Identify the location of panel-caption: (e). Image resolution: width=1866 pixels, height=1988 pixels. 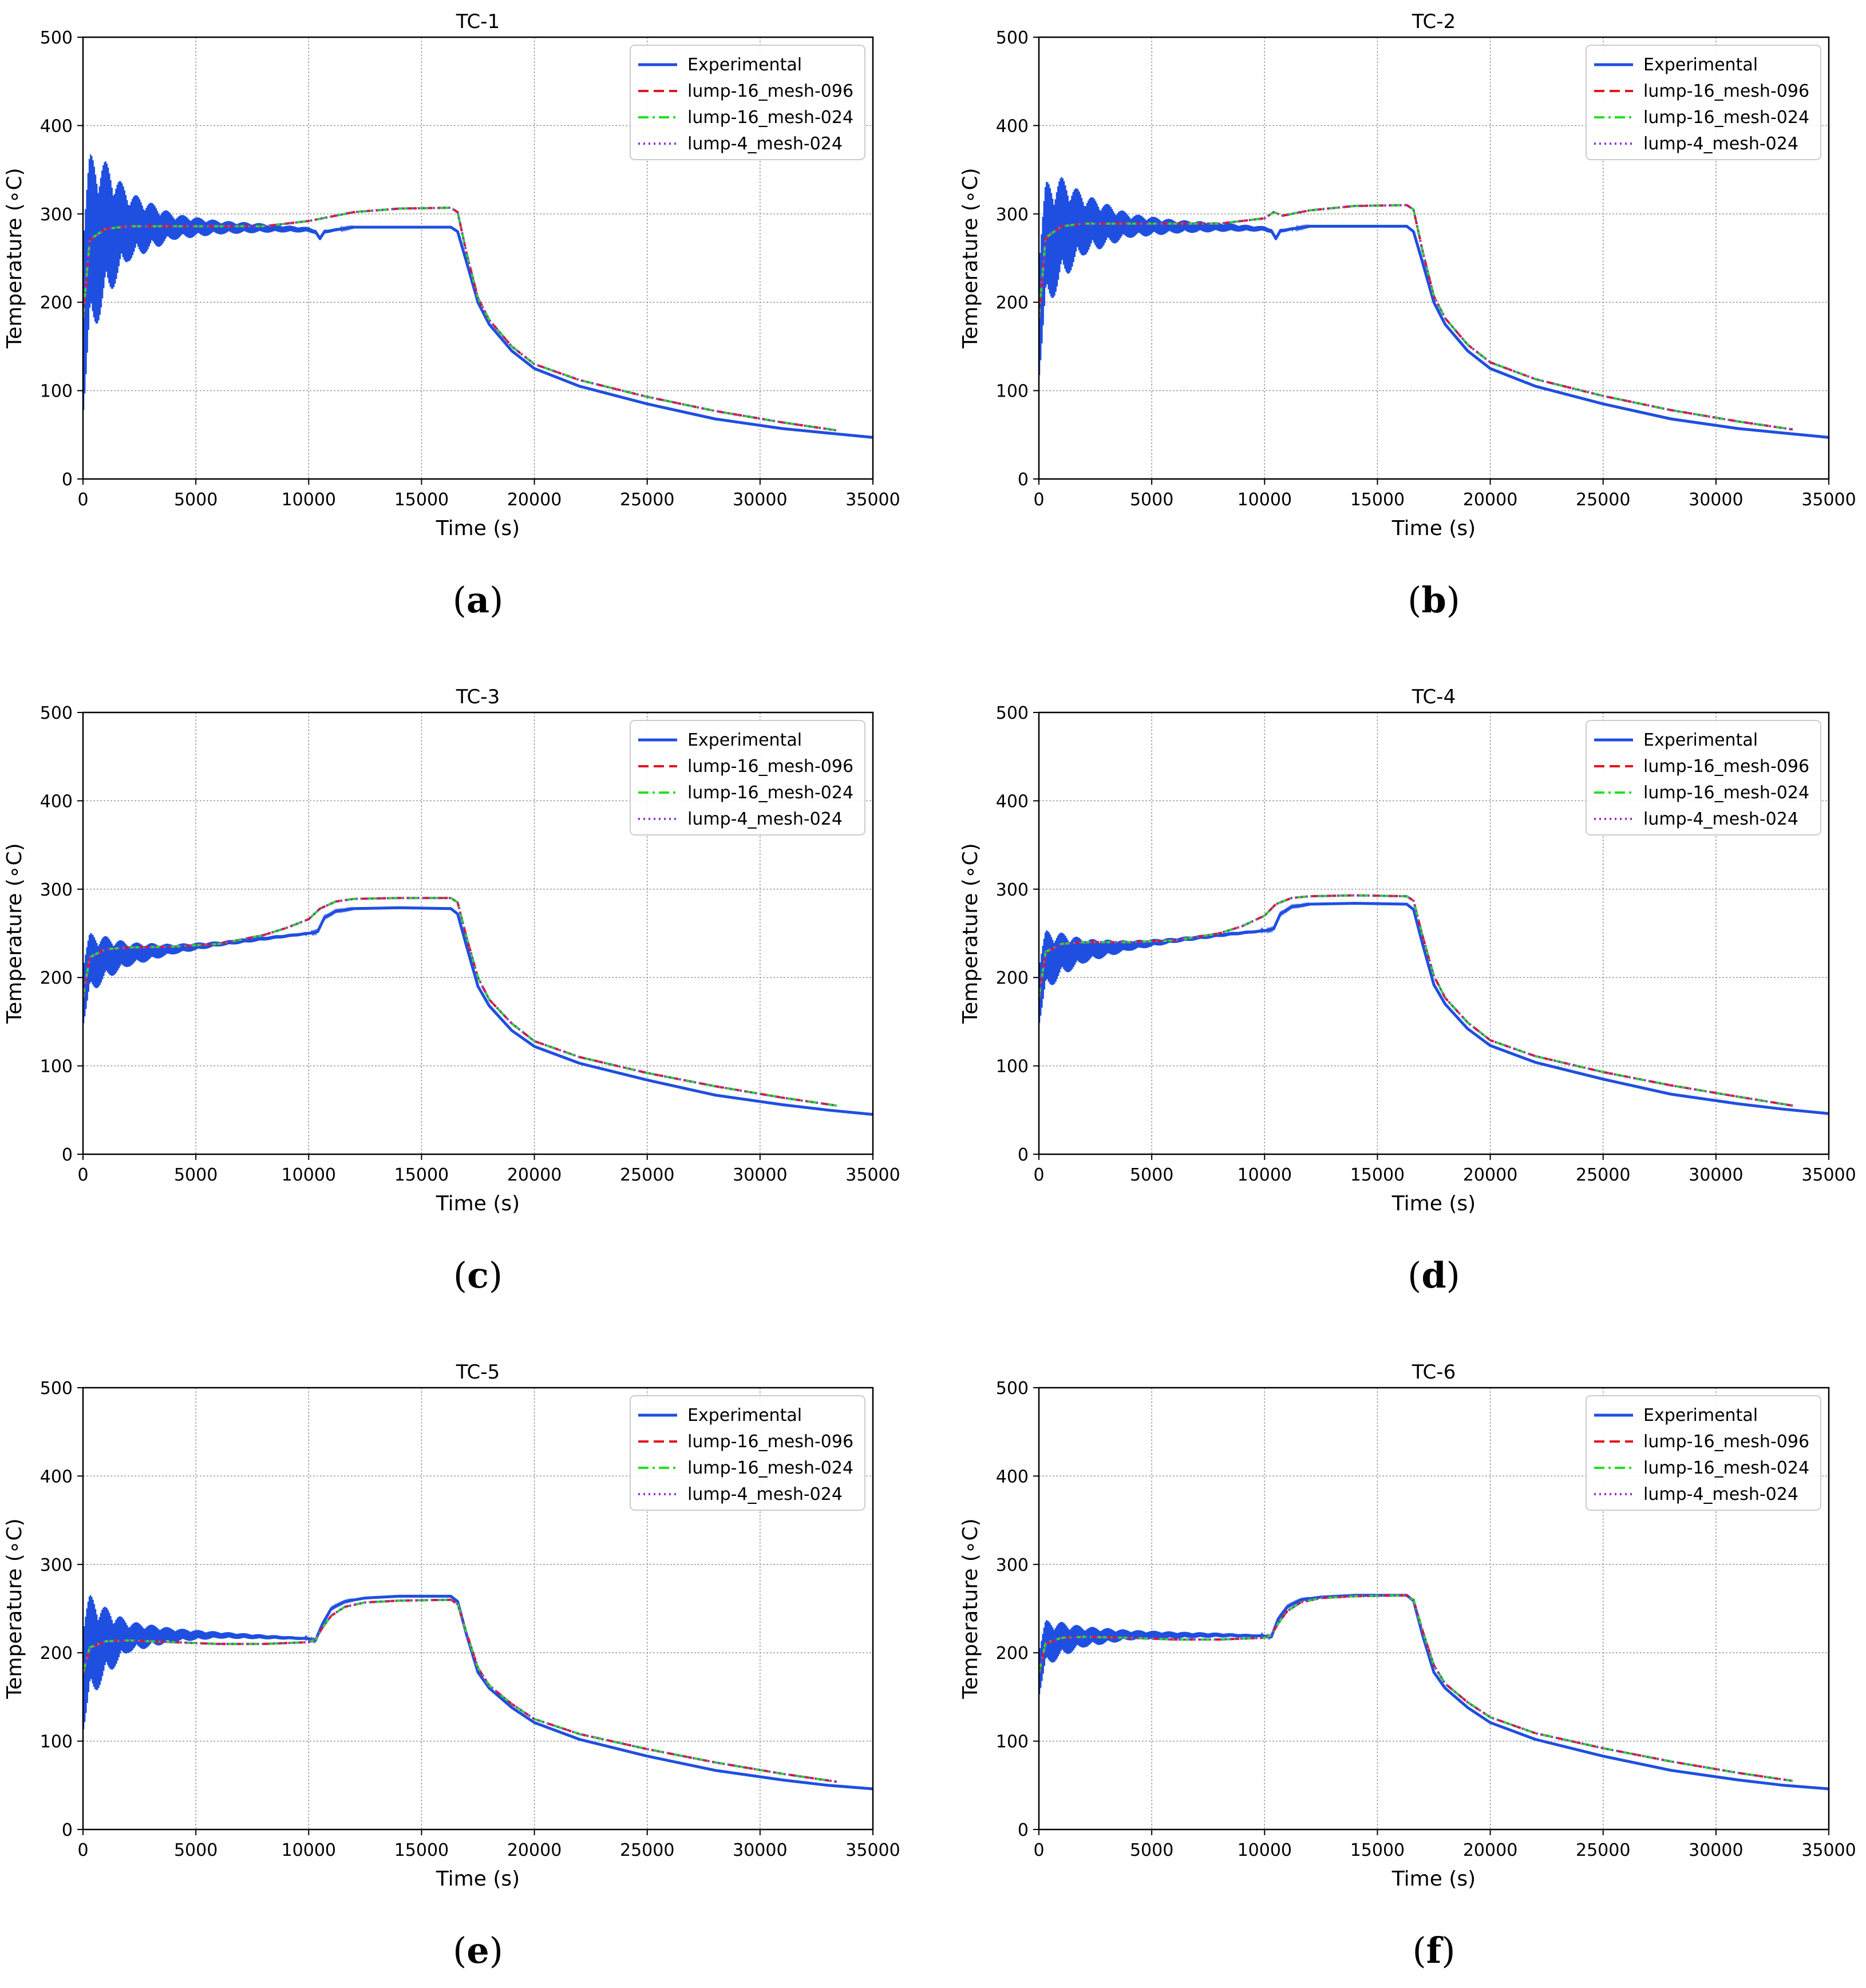
(478, 1951).